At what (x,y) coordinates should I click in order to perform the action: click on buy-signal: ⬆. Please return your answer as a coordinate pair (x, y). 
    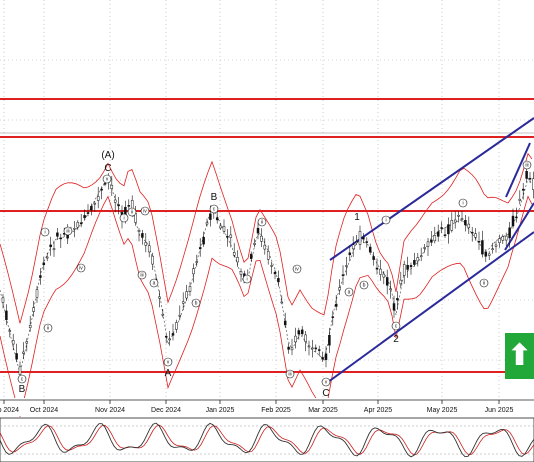
    Looking at the image, I should click on (519, 356).